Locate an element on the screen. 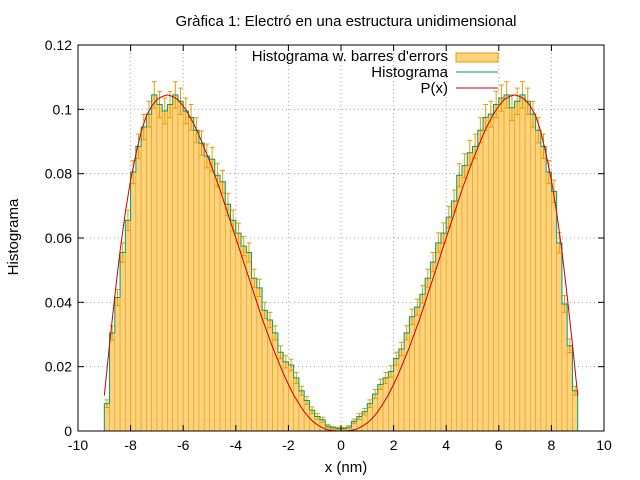 The image size is (640, 480). y-tick-label: 0.1 is located at coordinates (63, 109).